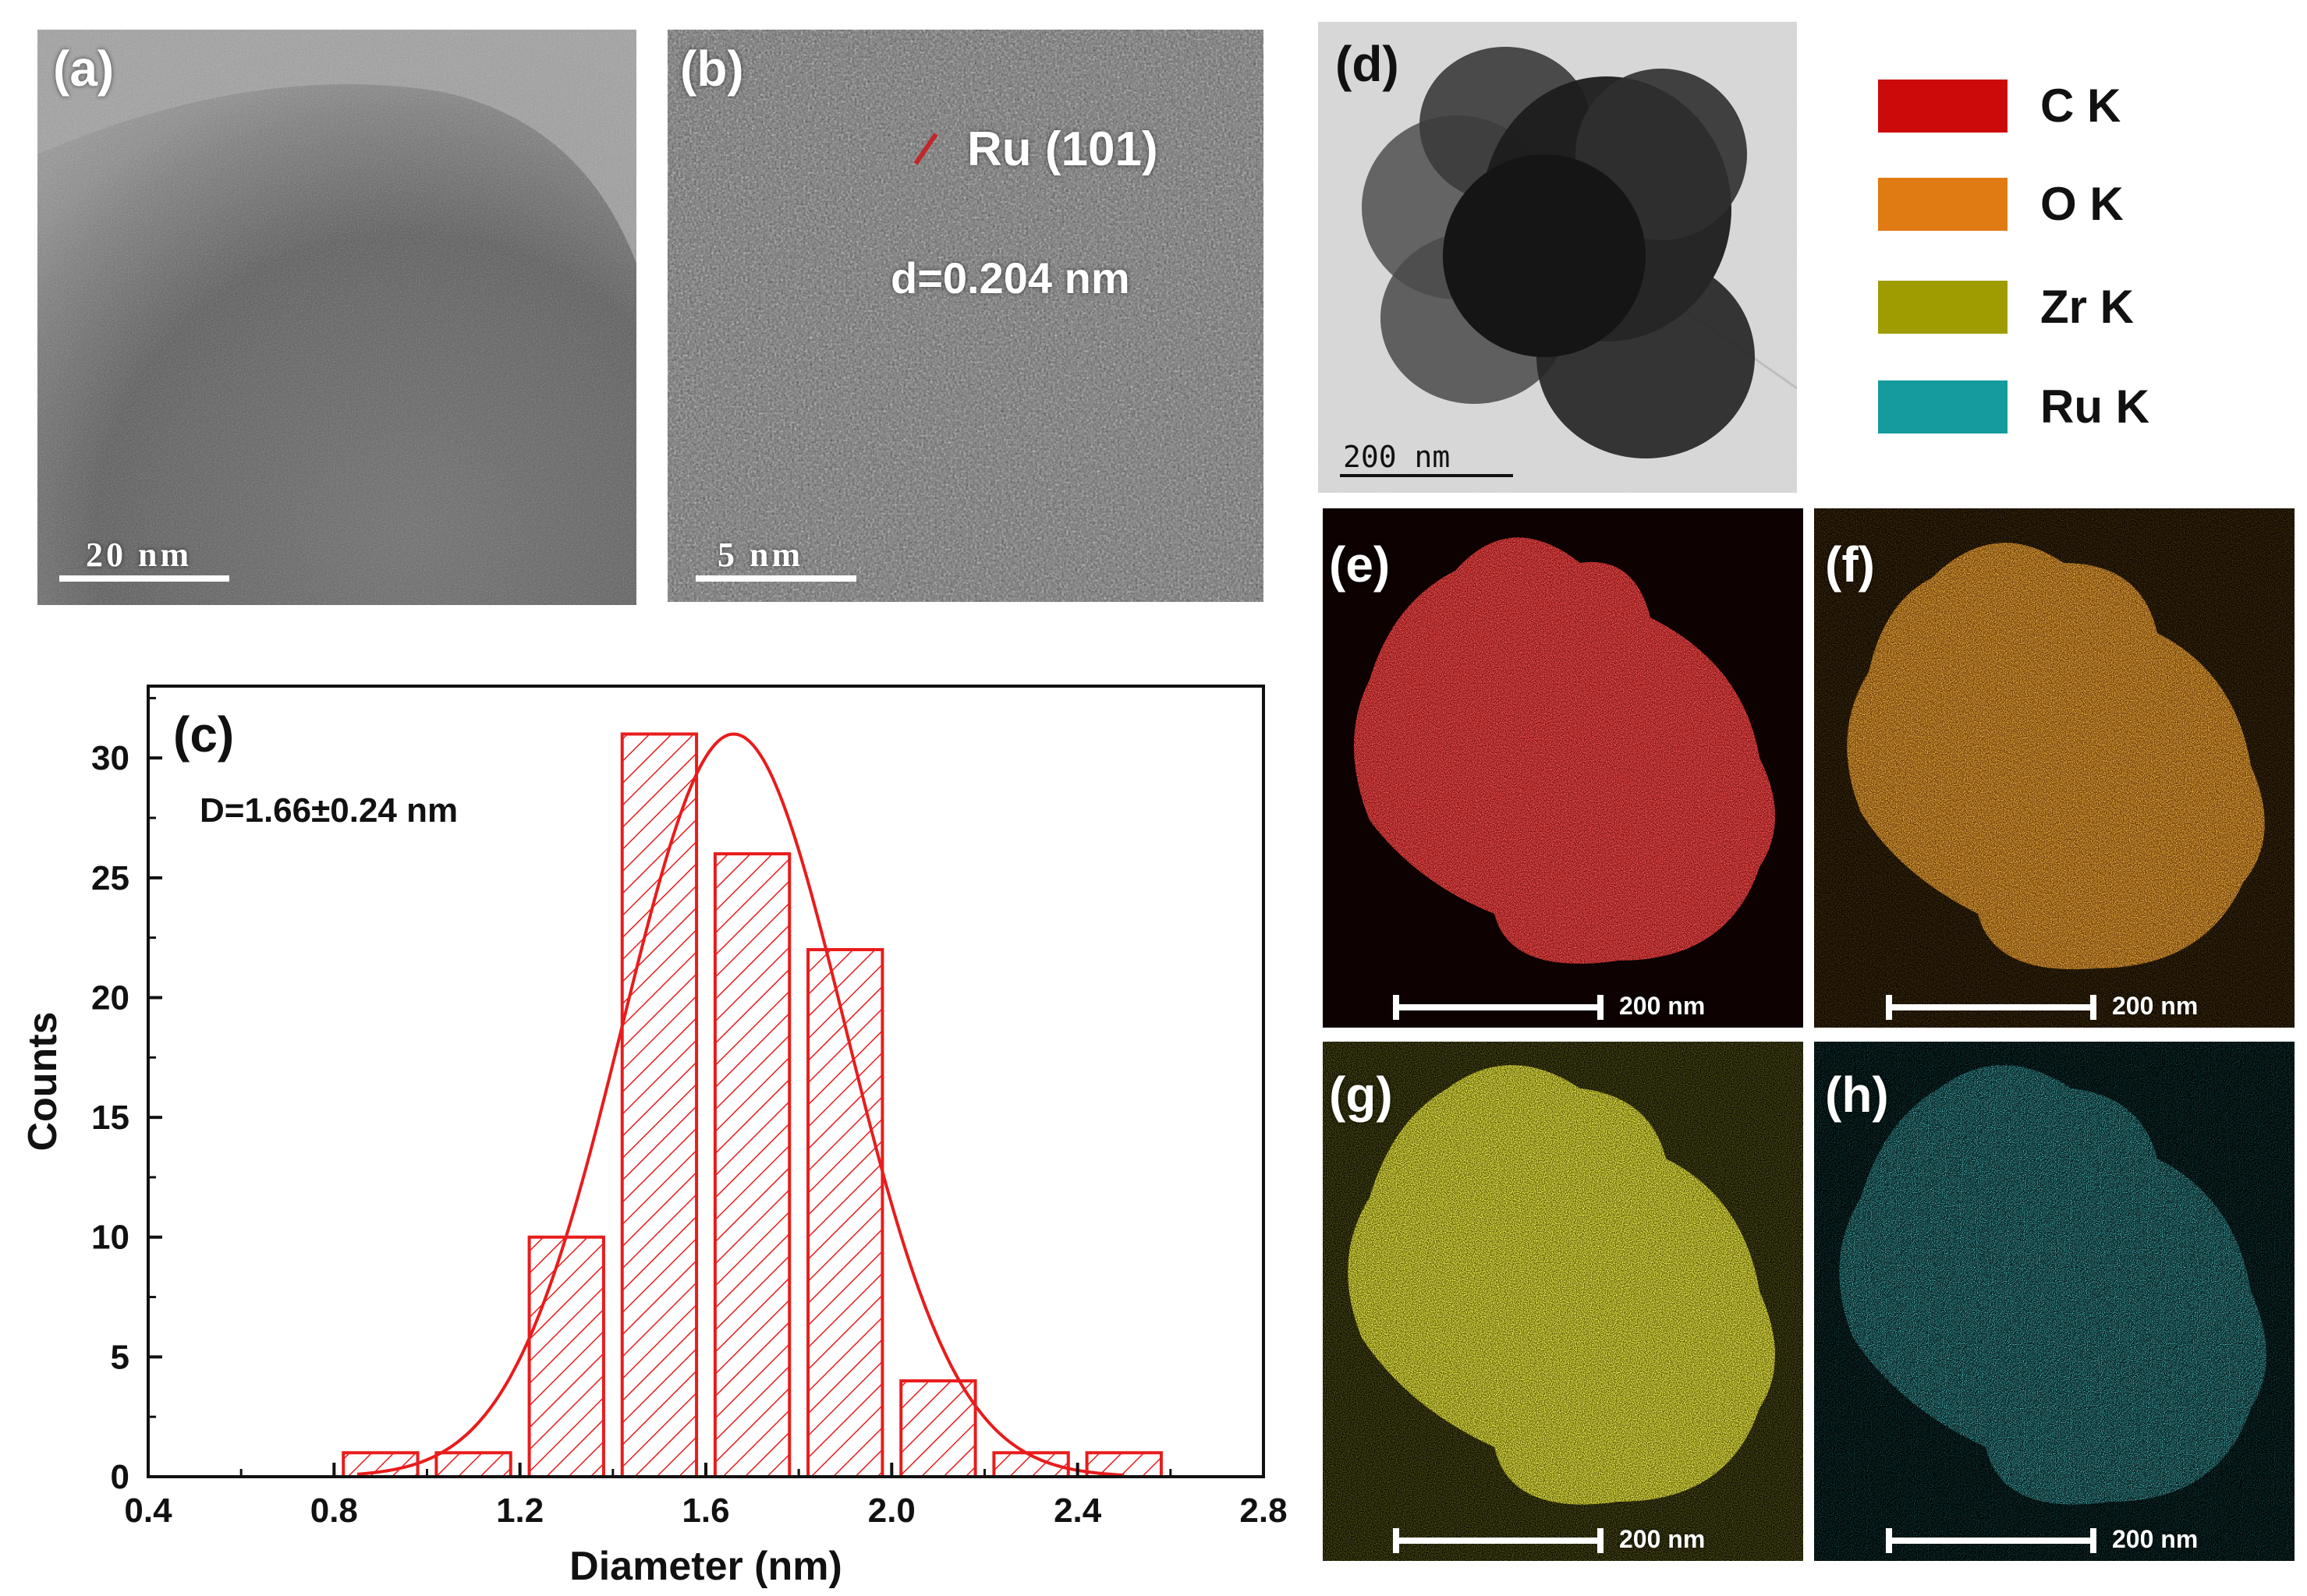 The image size is (2307, 1596). I want to click on tem-image-d: (d) 200 nm, so click(1557, 257).